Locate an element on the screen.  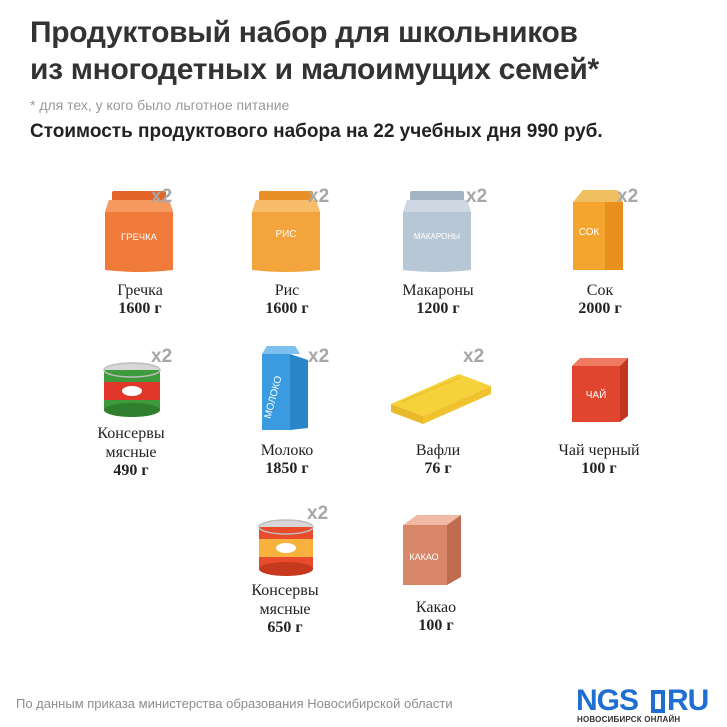
svg-text: ГРЕЧКА is located at coordinates (139, 237).